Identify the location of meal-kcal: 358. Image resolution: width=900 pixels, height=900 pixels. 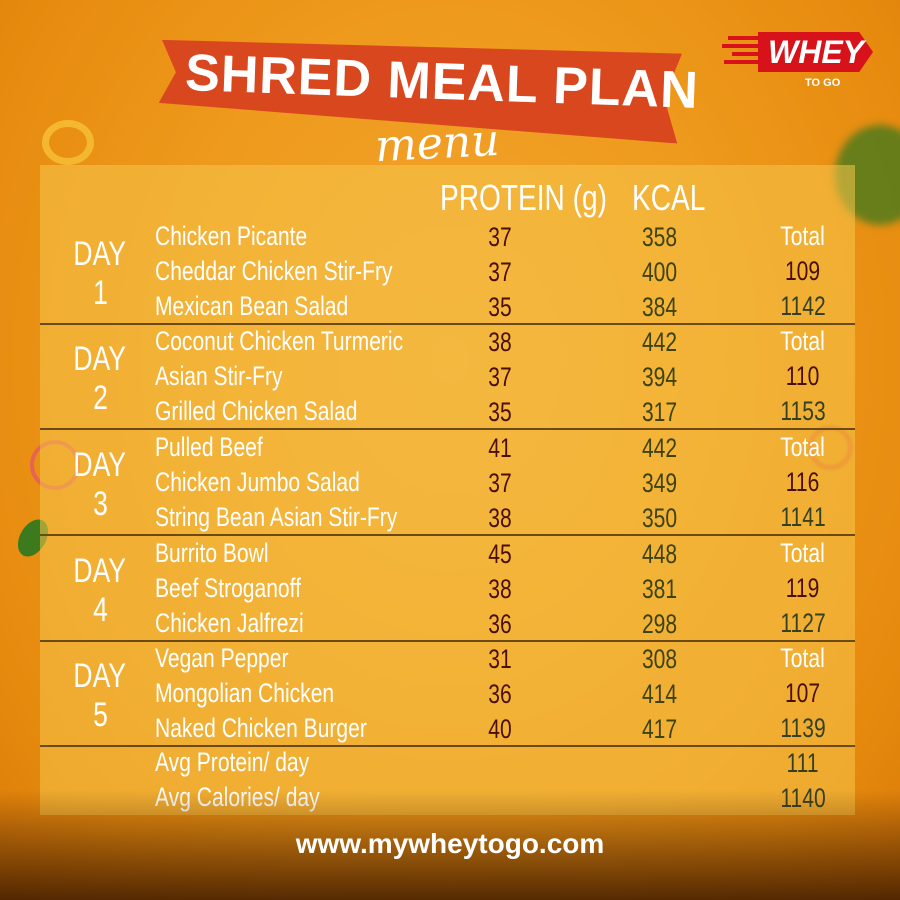
(660, 237).